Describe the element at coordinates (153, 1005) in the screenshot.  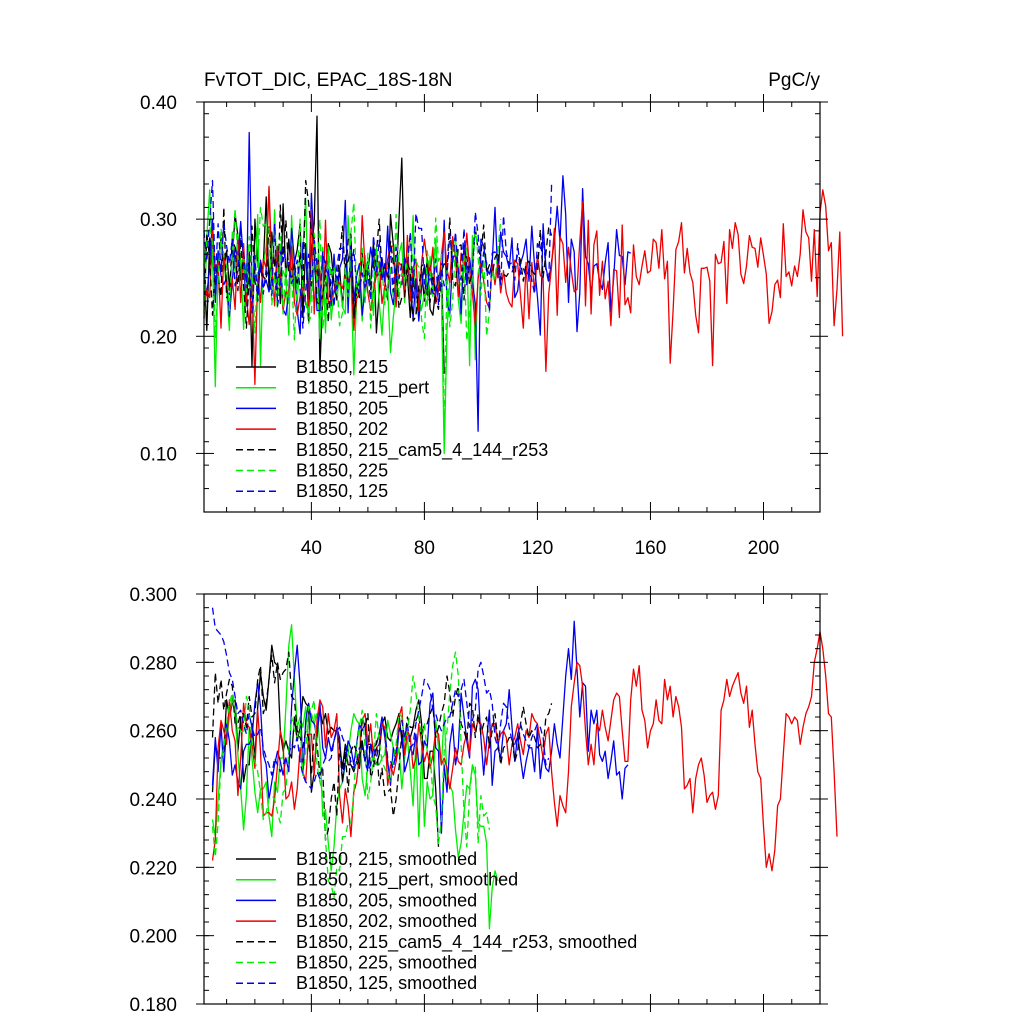
I see `y-tick-label: 0.180` at that location.